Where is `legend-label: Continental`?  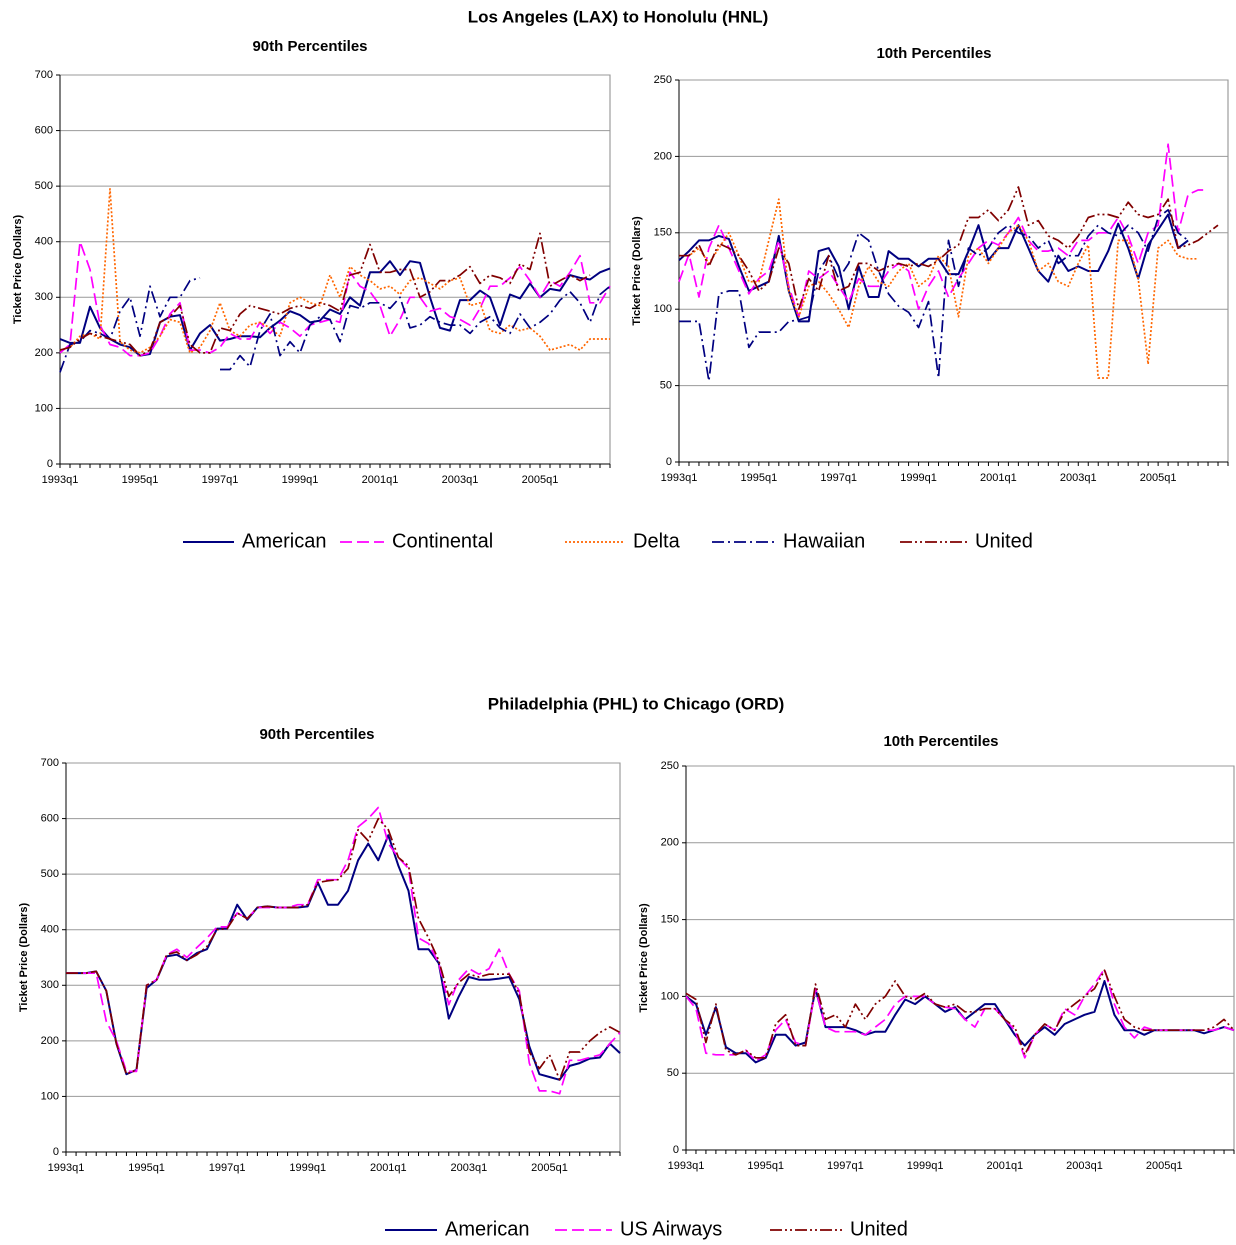 legend-label: Continental is located at coordinates (442, 541).